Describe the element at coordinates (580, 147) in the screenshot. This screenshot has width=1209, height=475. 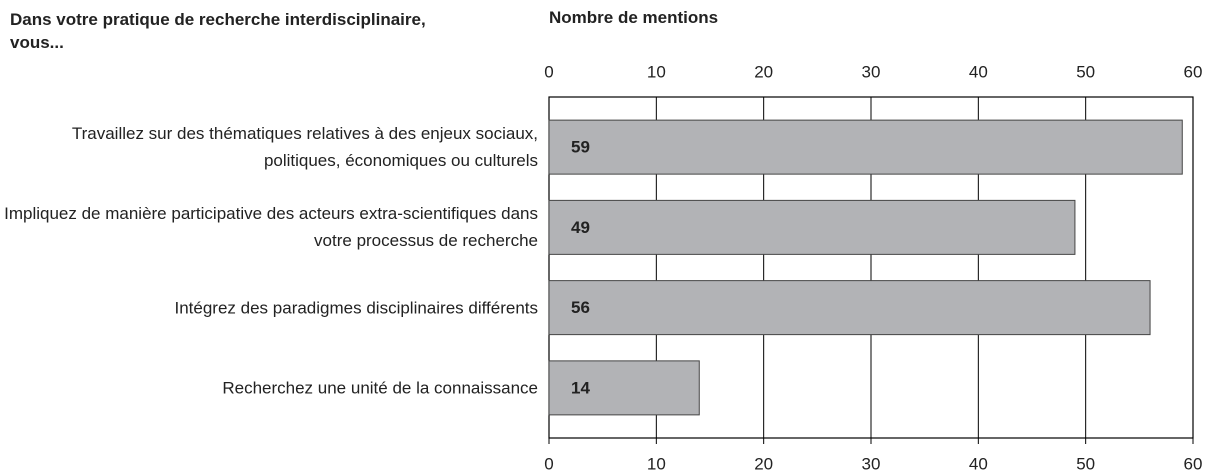
I see `value-label: 59` at that location.